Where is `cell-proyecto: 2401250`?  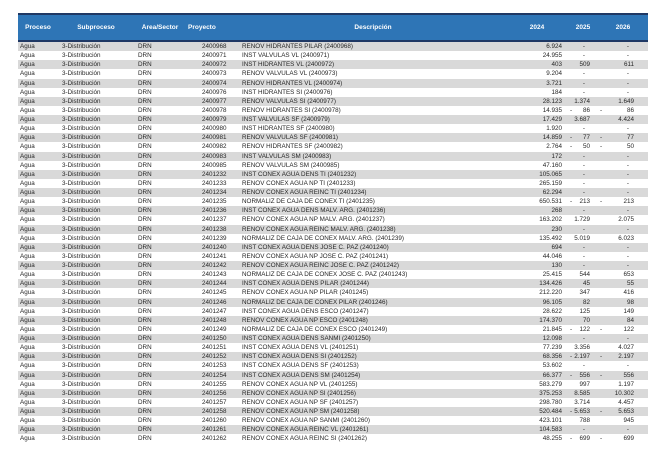
cell-proyecto: 2401250 is located at coordinates (214, 339).